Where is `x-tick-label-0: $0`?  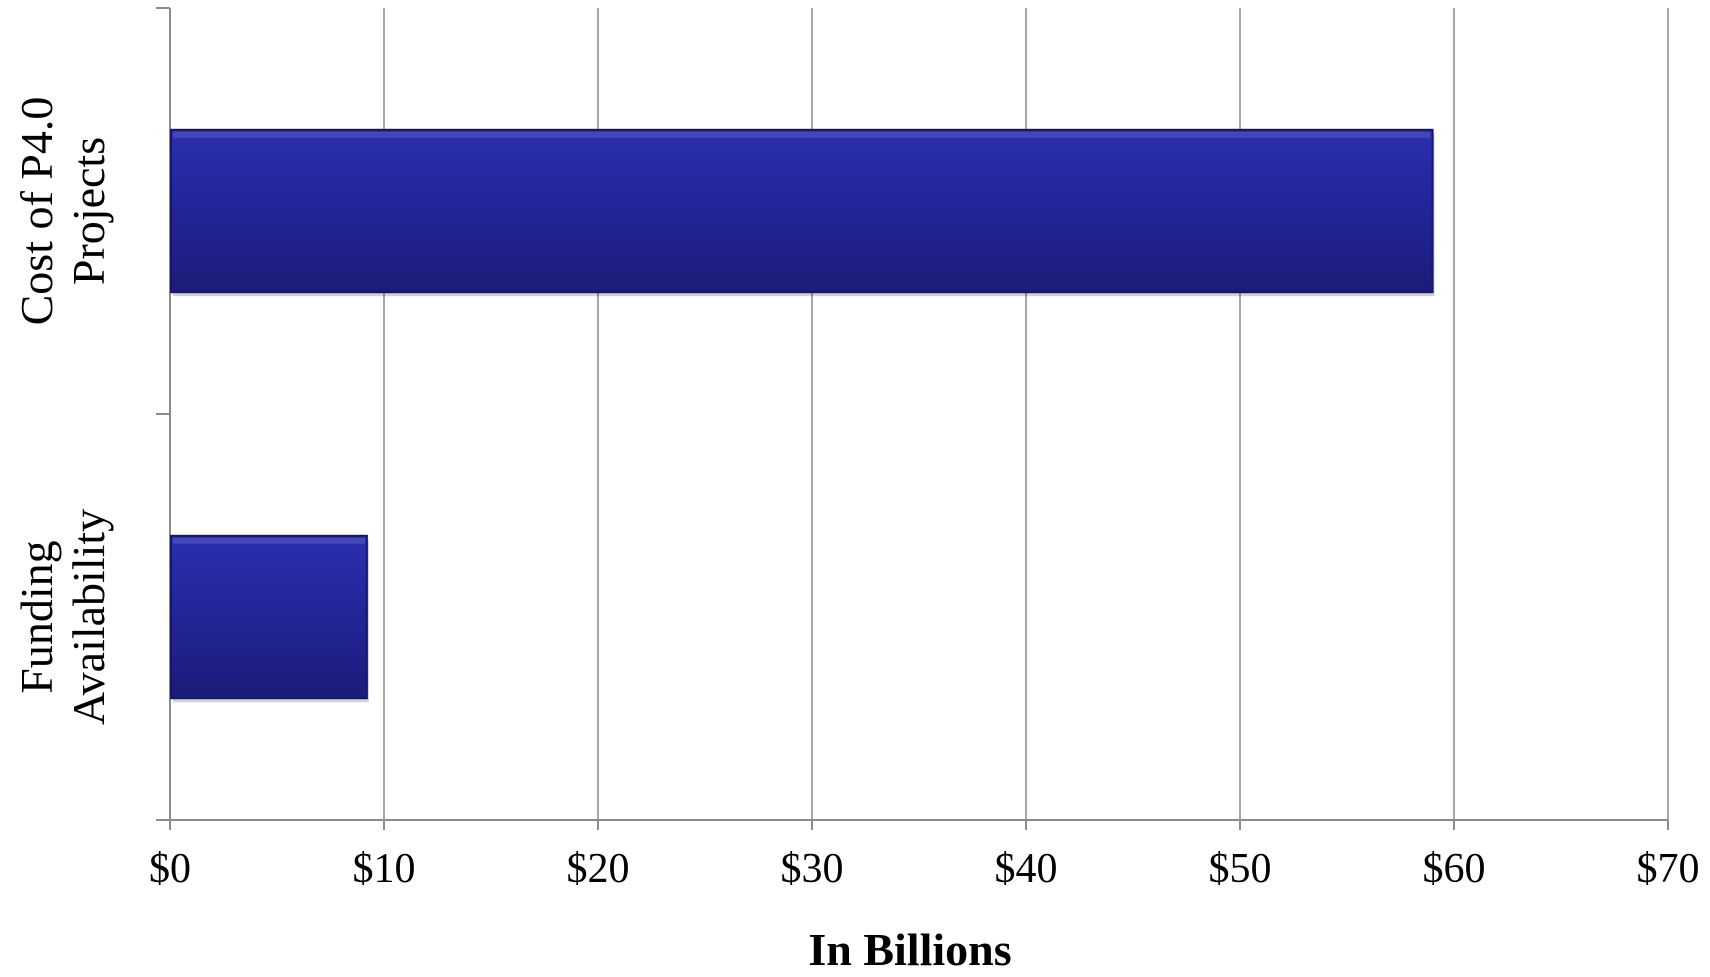
x-tick-label-0: $0 is located at coordinates (170, 869).